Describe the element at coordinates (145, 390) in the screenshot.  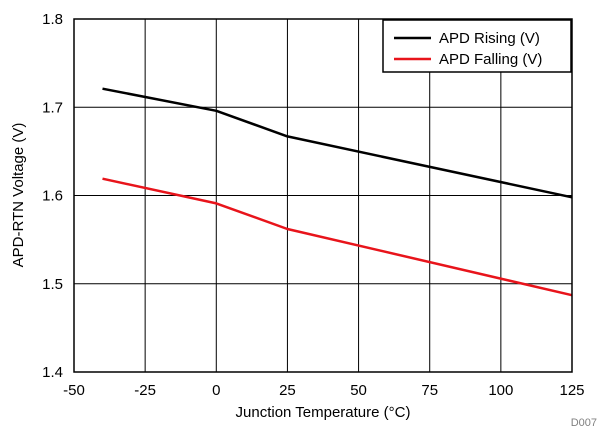
I see `x-tick-label: -25` at that location.